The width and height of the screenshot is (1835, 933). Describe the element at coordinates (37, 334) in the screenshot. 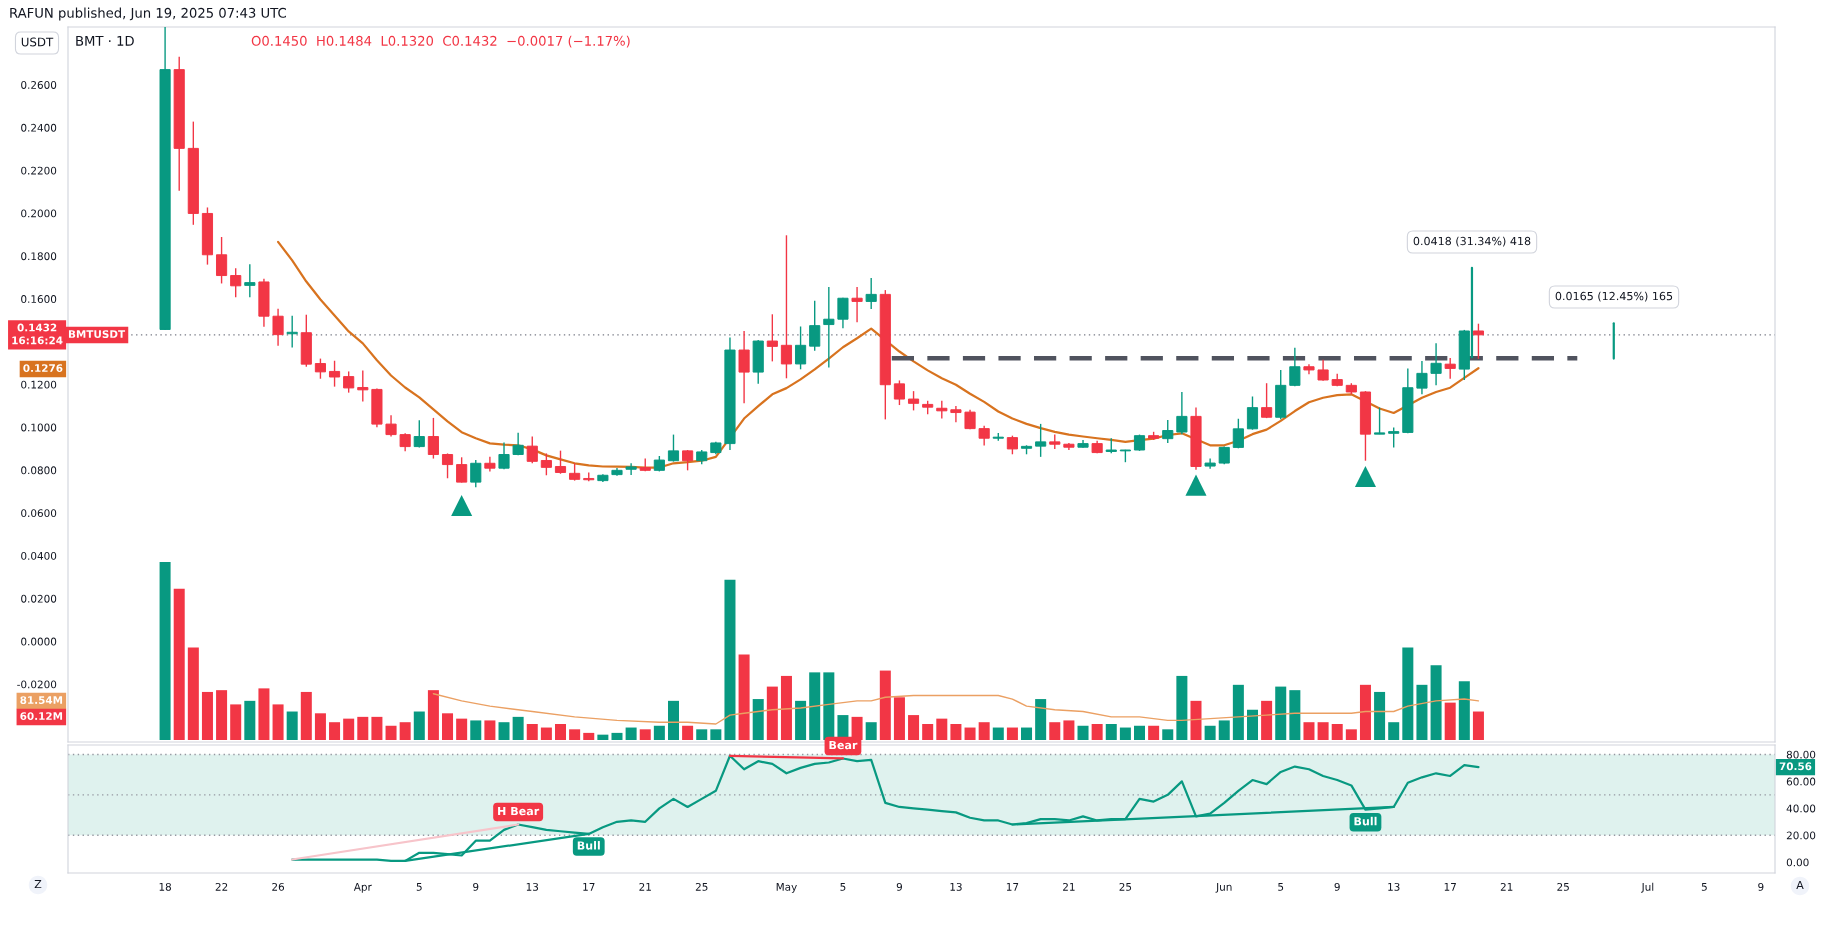

I see `ref-line-label: 0.1432 16:16:24` at that location.